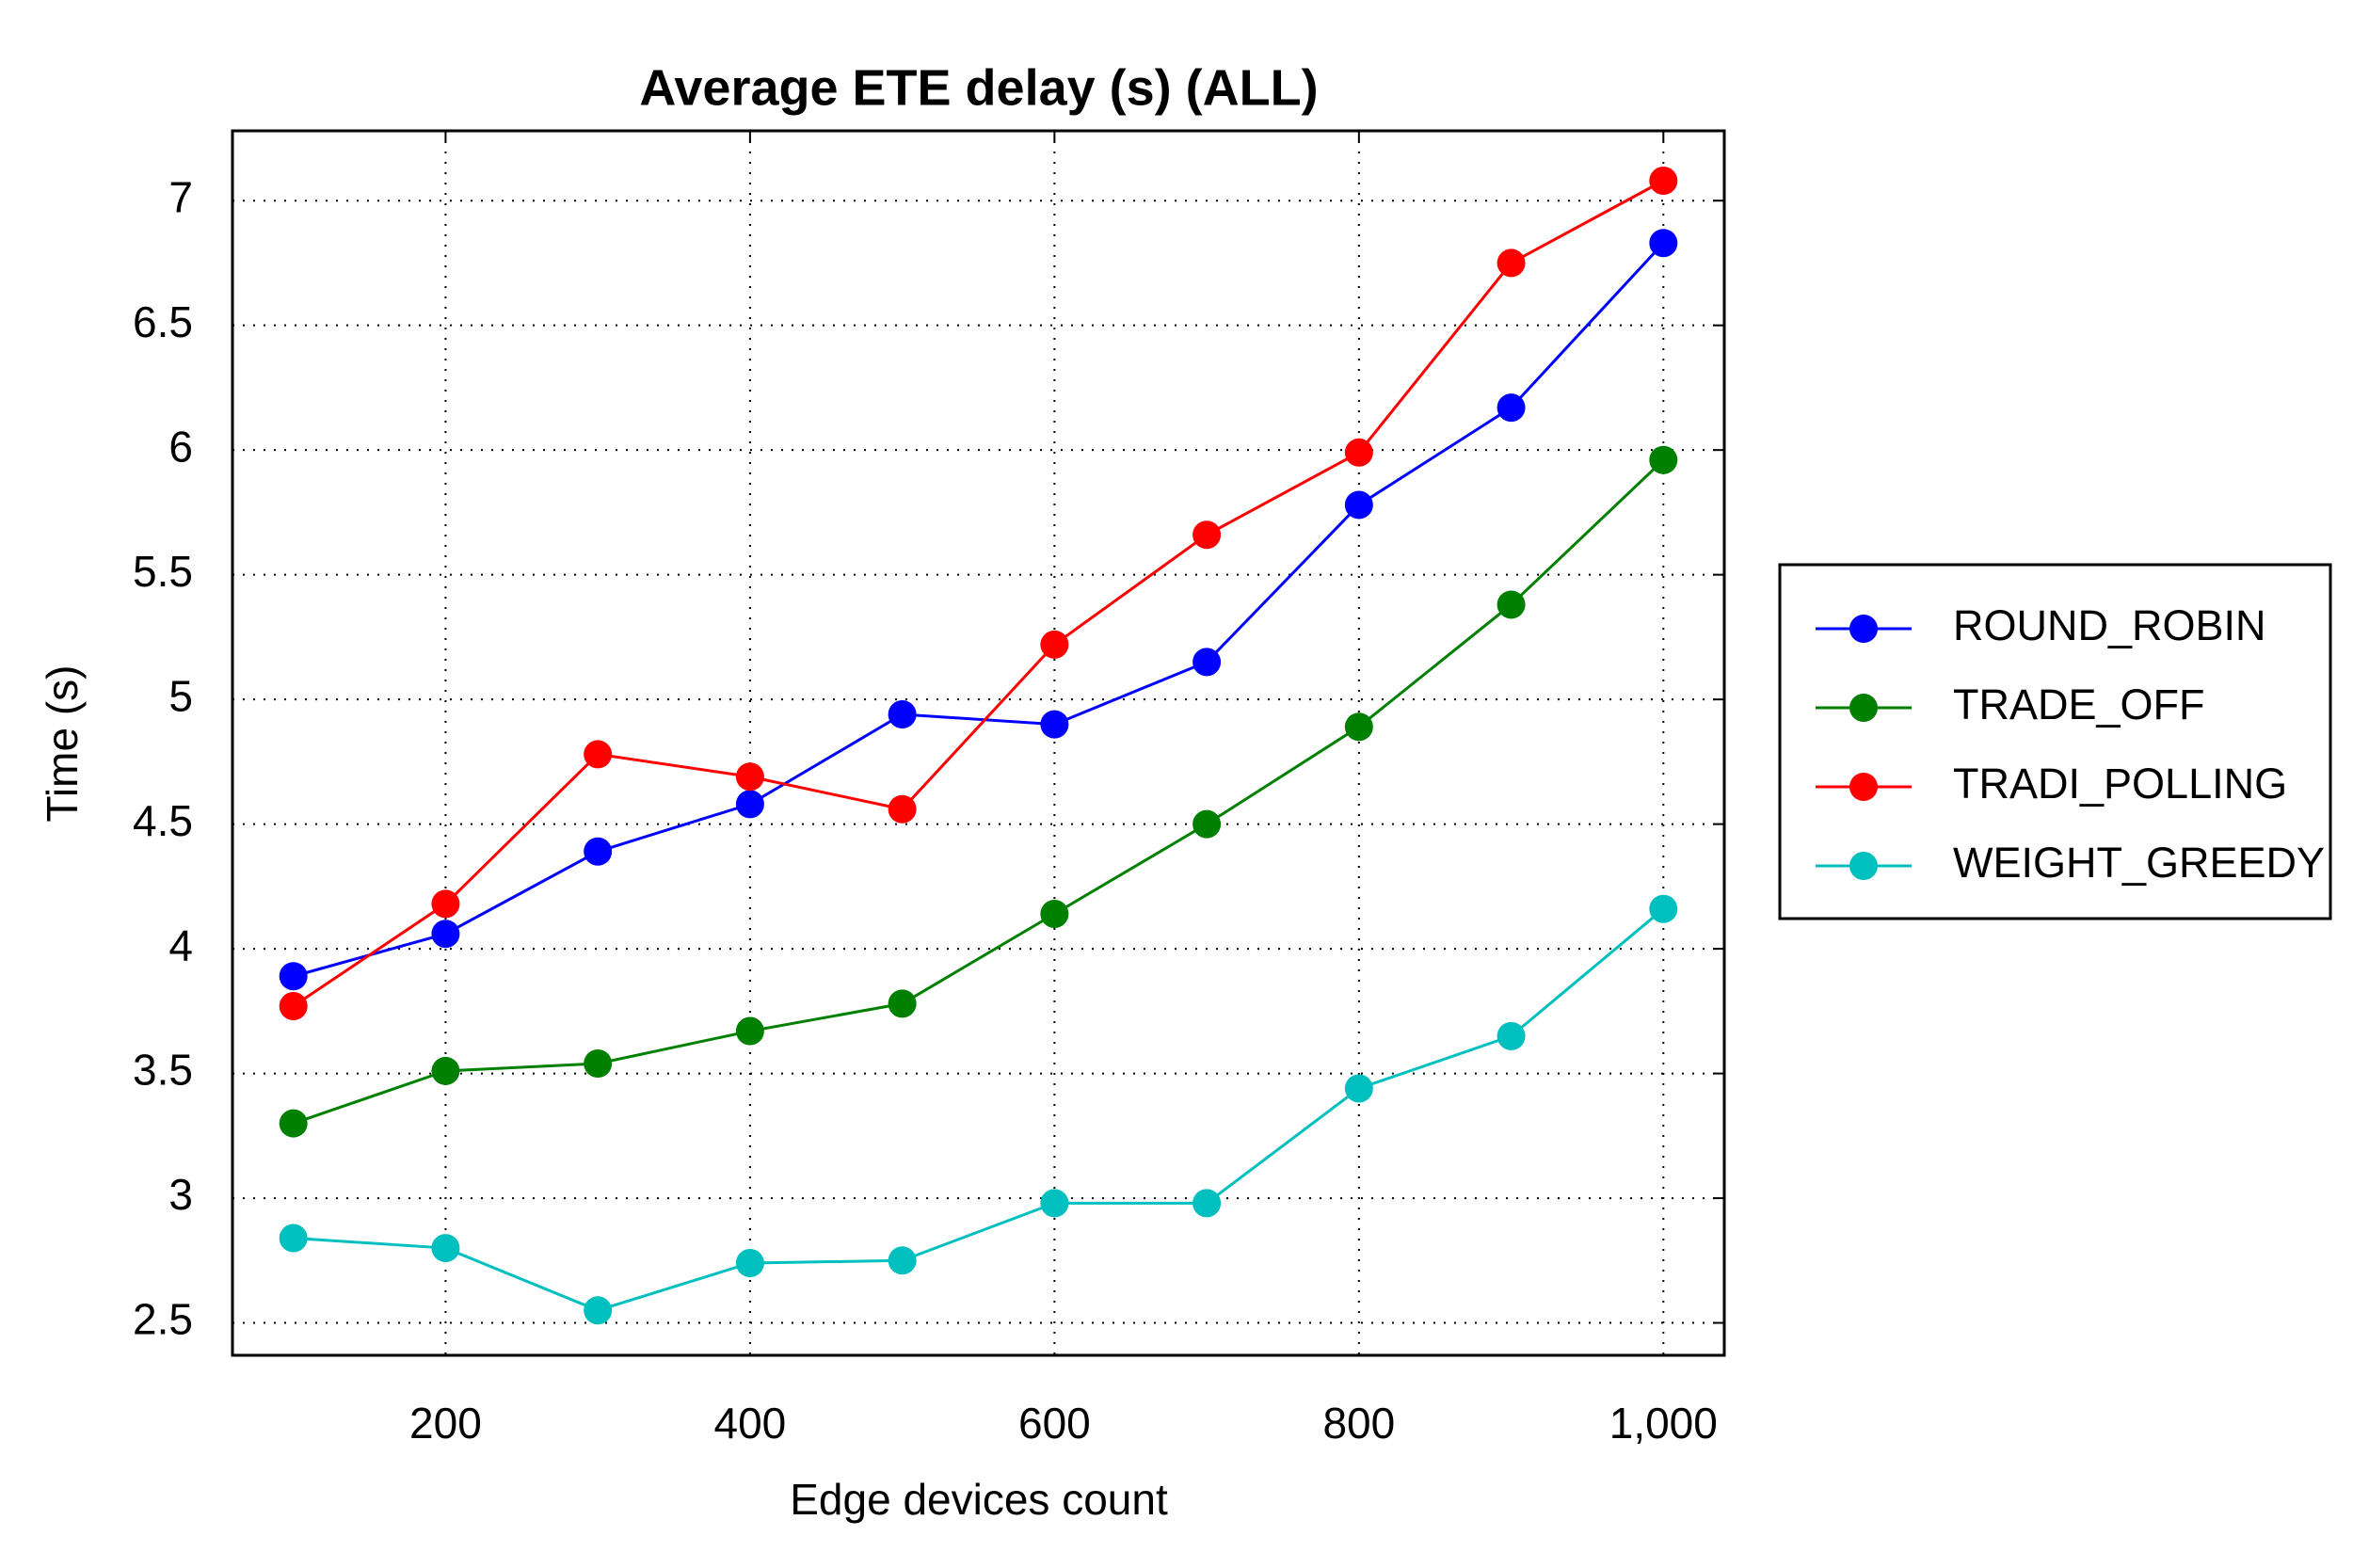 The width and height of the screenshot is (2353, 1568). What do you see at coordinates (181, 944) in the screenshot?
I see `y-tick-label: 4` at bounding box center [181, 944].